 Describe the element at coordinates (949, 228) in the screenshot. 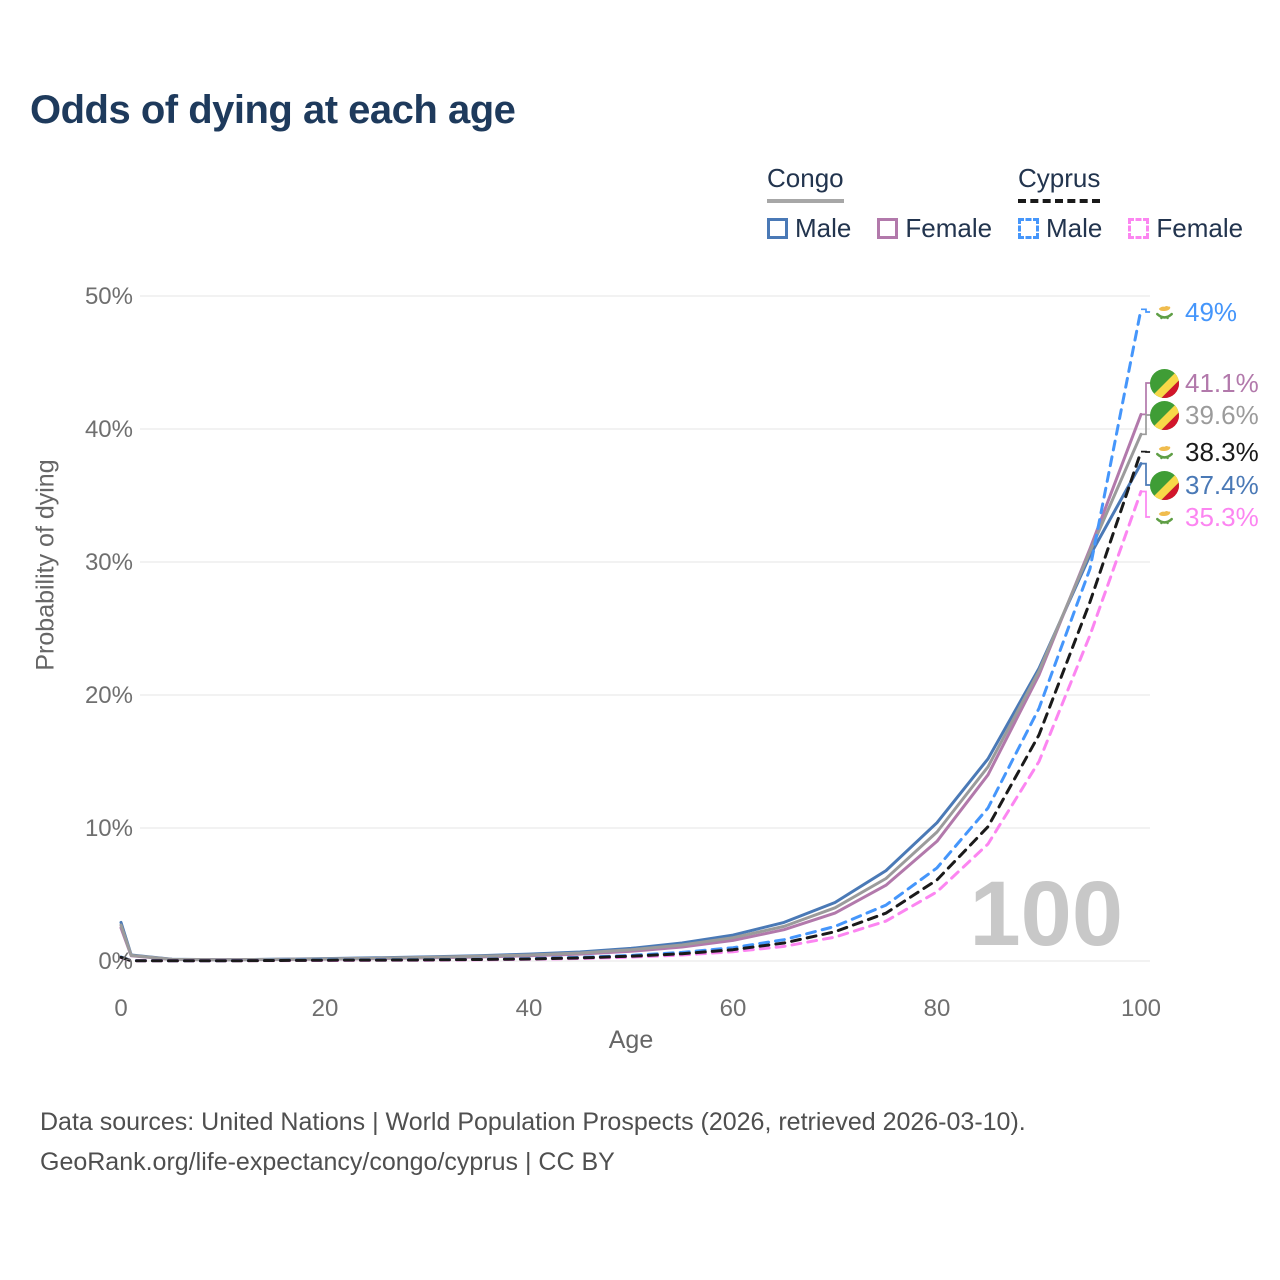

I see `legend-congo-female-label: Female` at that location.